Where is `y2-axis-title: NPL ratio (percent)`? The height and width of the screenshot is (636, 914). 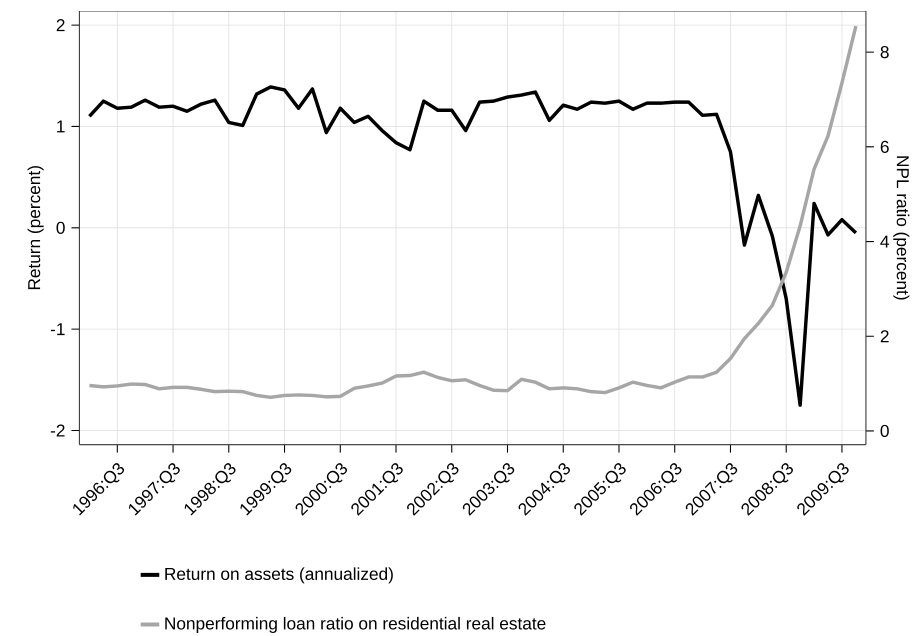
y2-axis-title: NPL ratio (percent) is located at coordinates (901, 228).